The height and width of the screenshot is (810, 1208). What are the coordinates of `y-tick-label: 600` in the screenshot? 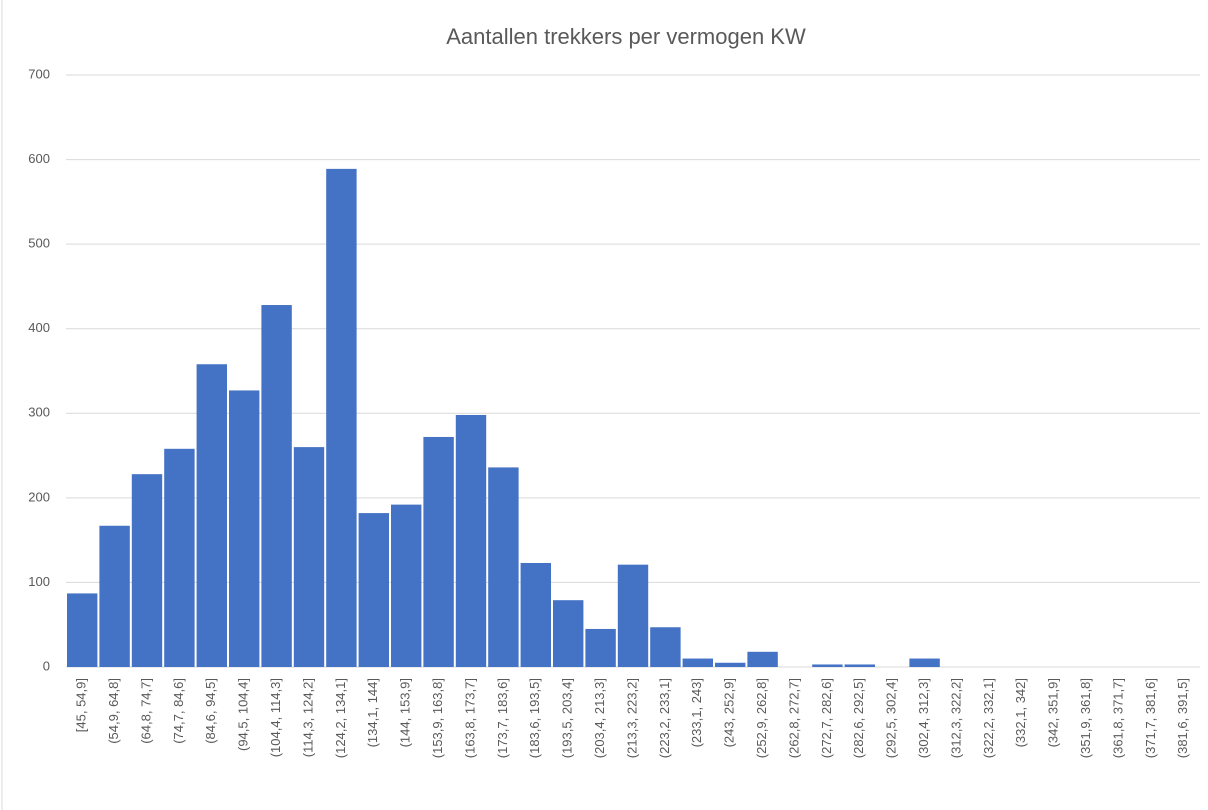 It's located at (39, 158).